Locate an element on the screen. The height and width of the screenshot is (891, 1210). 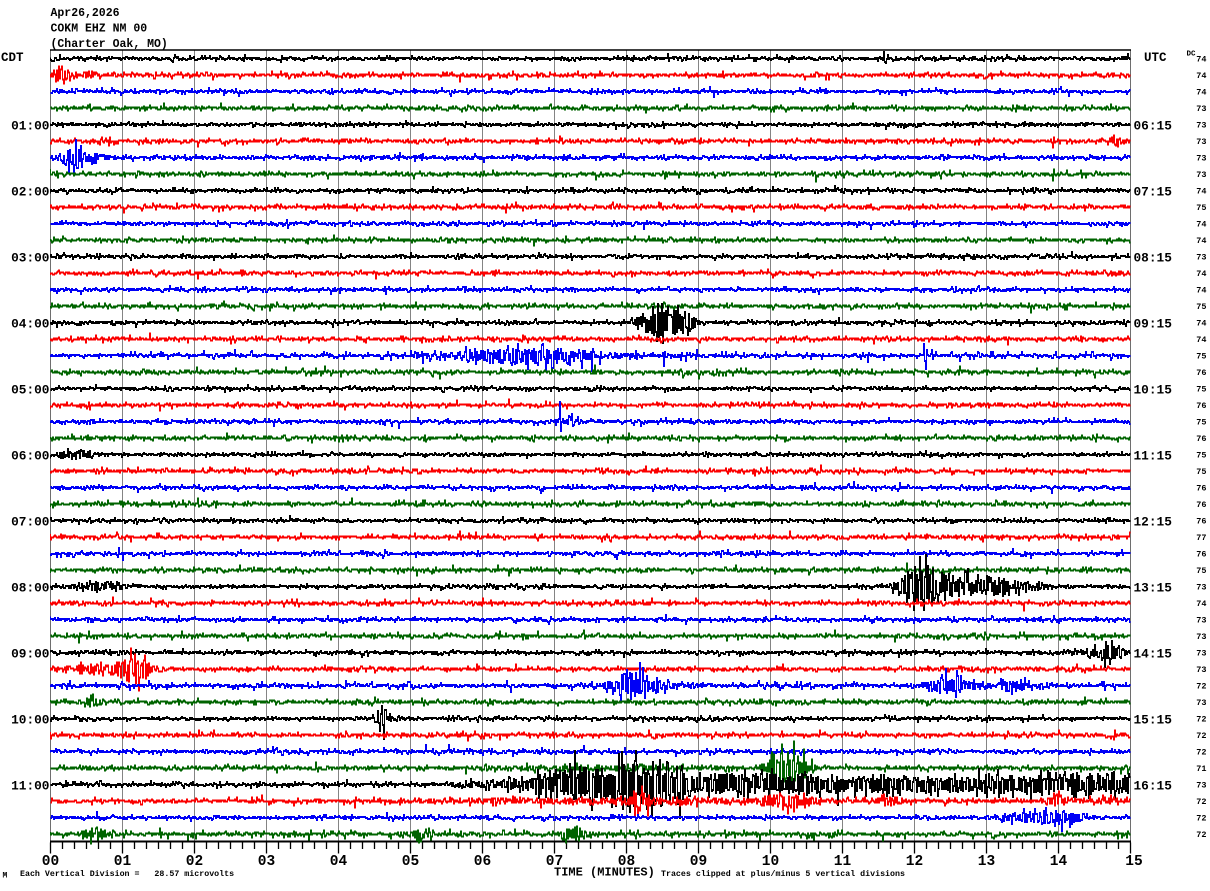
svg-text: 16:15 is located at coordinates (1153, 786).